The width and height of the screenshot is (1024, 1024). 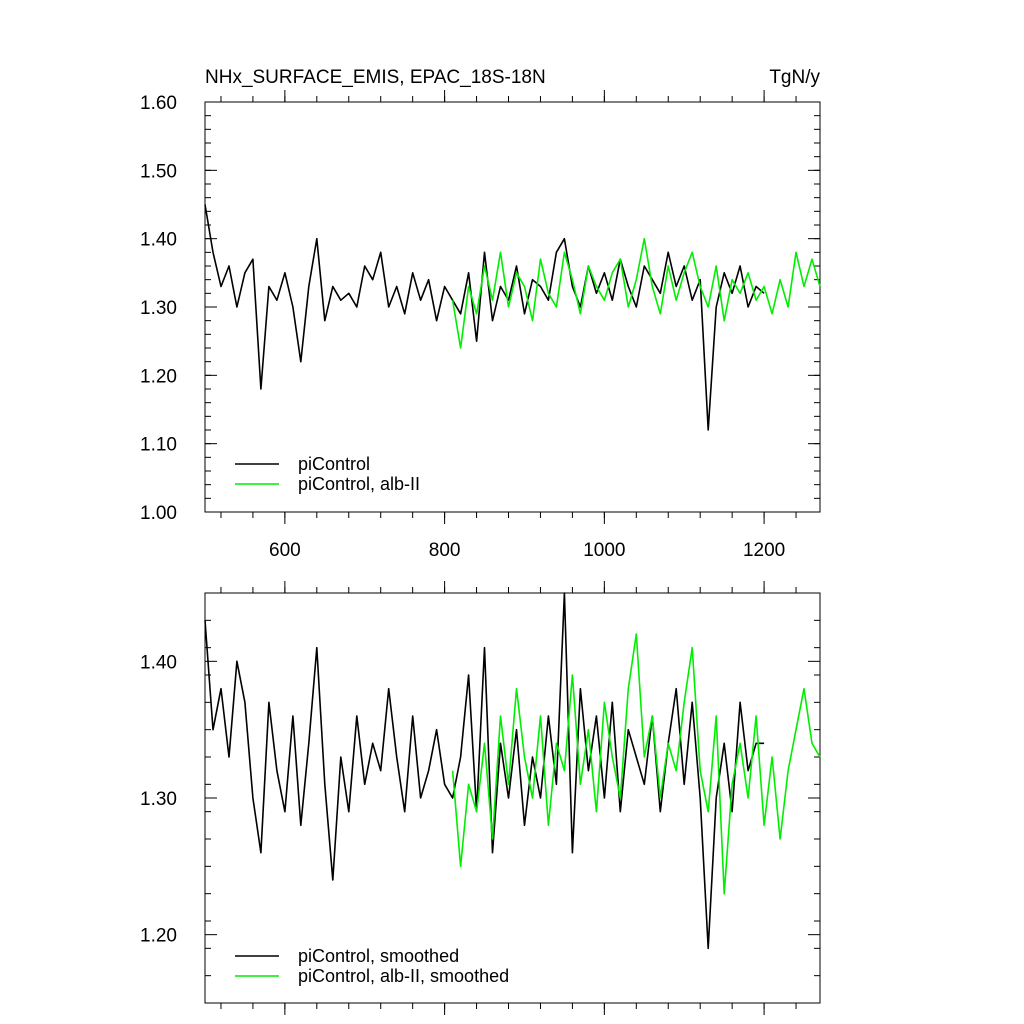 What do you see at coordinates (445, 550) in the screenshot?
I see `x-tick-label: 800` at bounding box center [445, 550].